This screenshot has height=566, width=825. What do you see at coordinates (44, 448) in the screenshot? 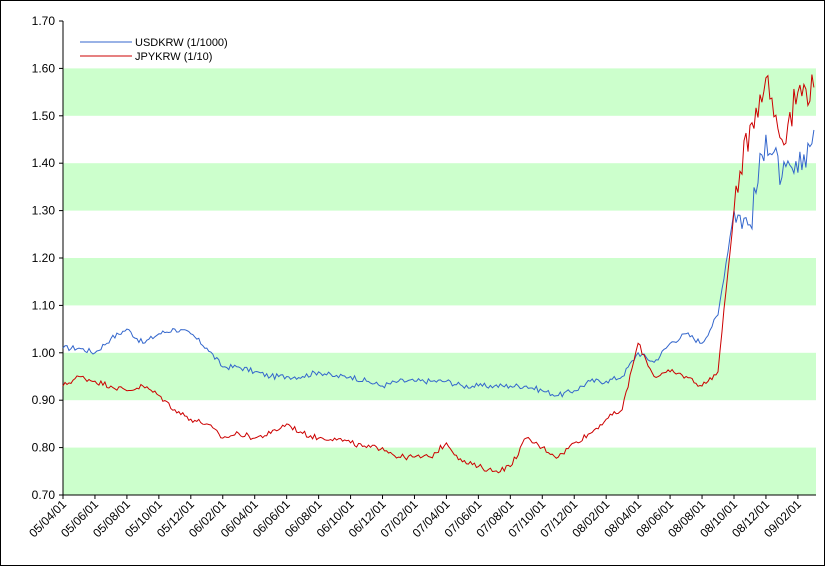
I see `y-tick-label: 0.80` at bounding box center [44, 448].